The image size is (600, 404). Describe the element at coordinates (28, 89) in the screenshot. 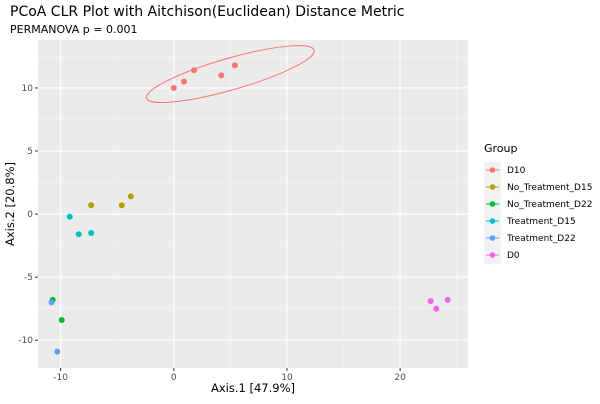

I see `y-tick-label: 10` at that location.